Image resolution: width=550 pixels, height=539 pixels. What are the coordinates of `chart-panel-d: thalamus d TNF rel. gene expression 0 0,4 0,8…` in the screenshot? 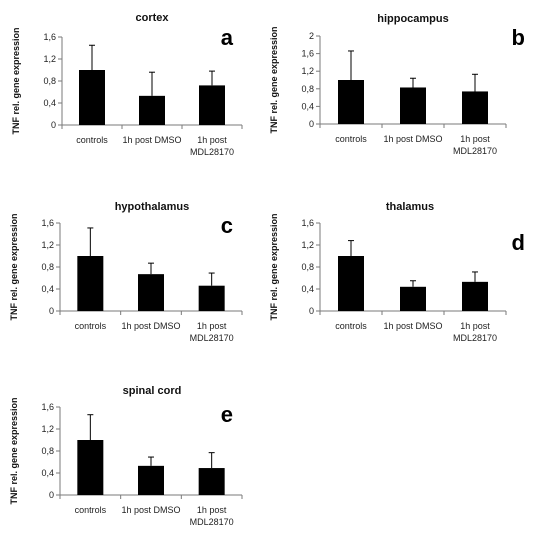 It's located at (397, 272).